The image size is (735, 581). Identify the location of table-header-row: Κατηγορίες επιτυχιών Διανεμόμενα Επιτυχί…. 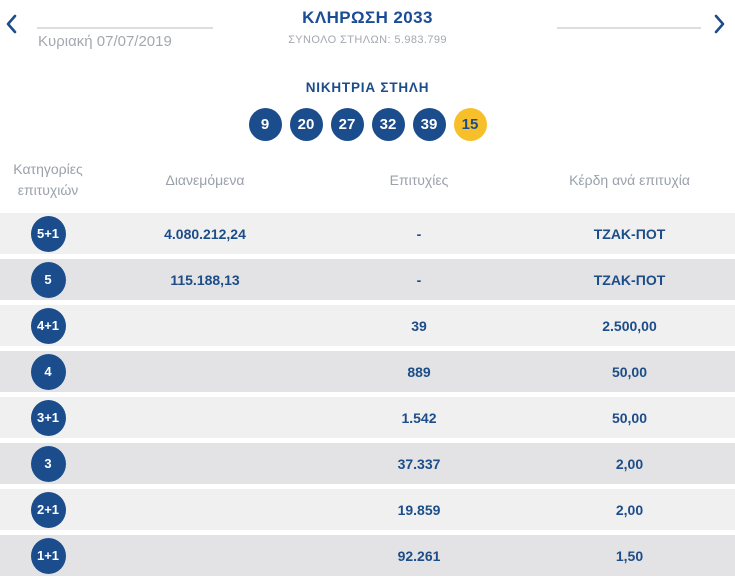
(367, 177).